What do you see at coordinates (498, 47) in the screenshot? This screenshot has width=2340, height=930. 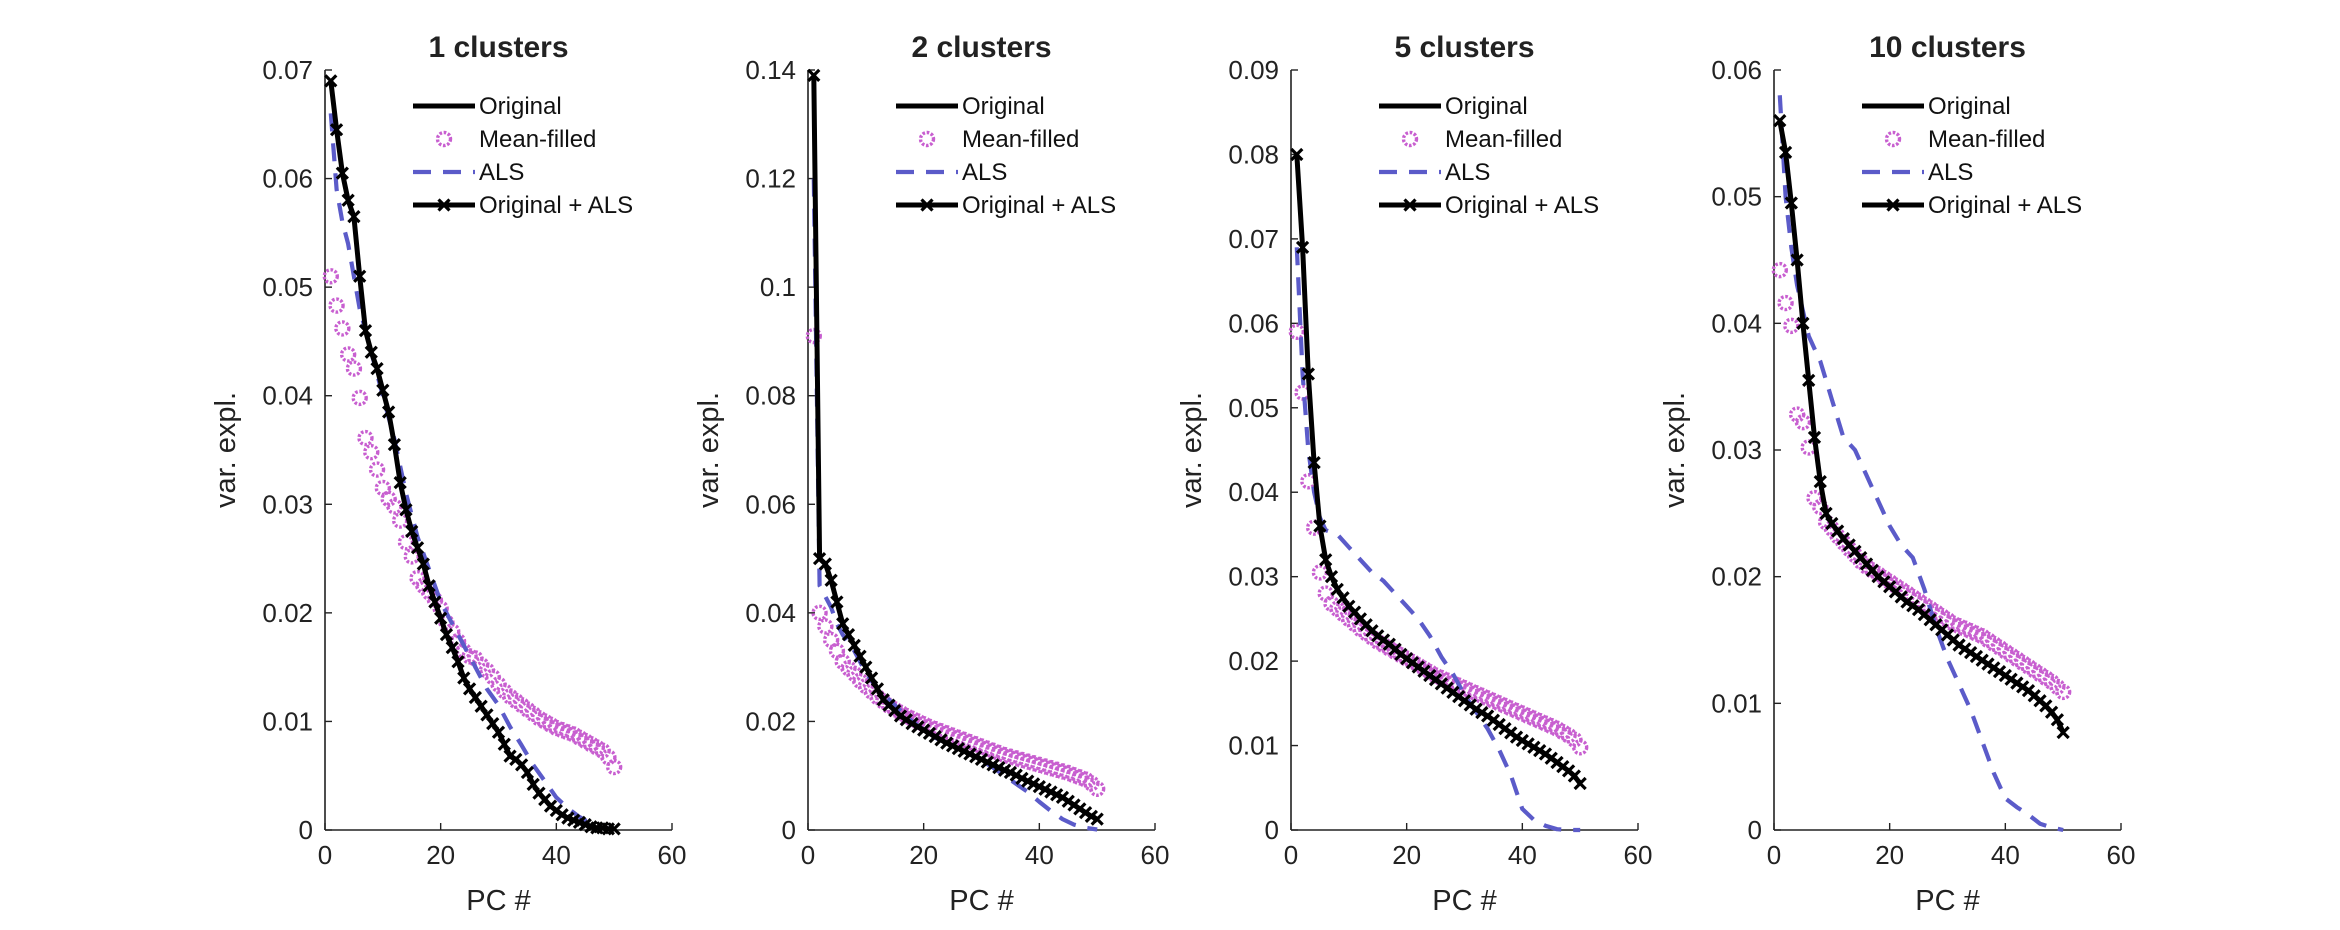 I see `chart-title: 1 clusters` at bounding box center [498, 47].